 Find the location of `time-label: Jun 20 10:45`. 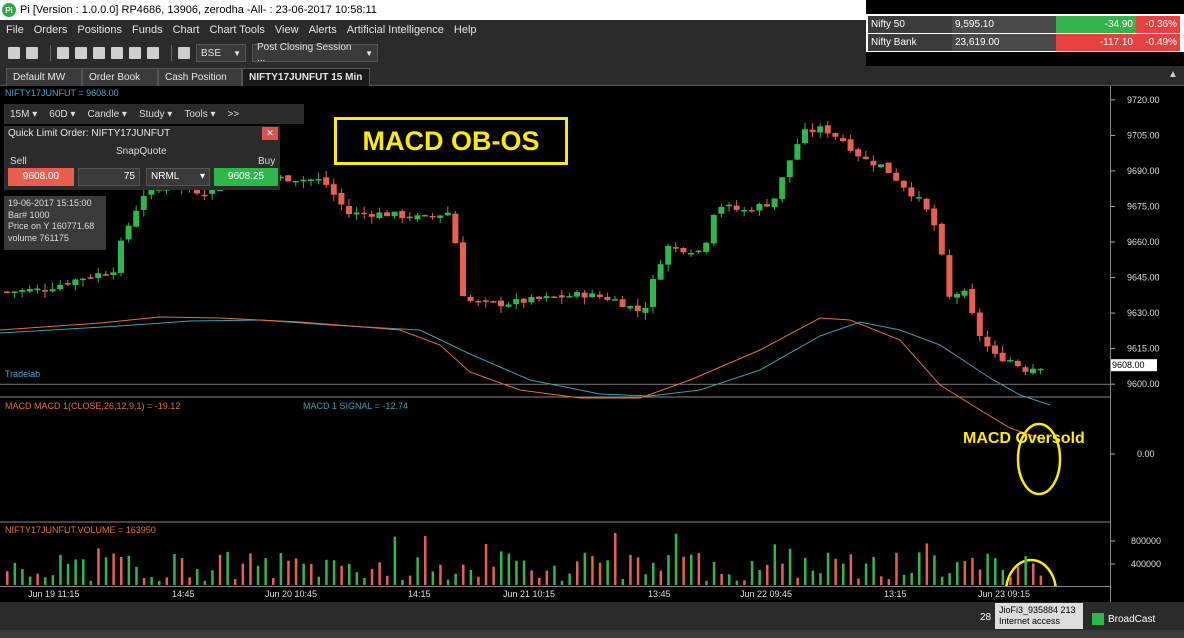

time-label: Jun 20 10:45 is located at coordinates (291, 594).